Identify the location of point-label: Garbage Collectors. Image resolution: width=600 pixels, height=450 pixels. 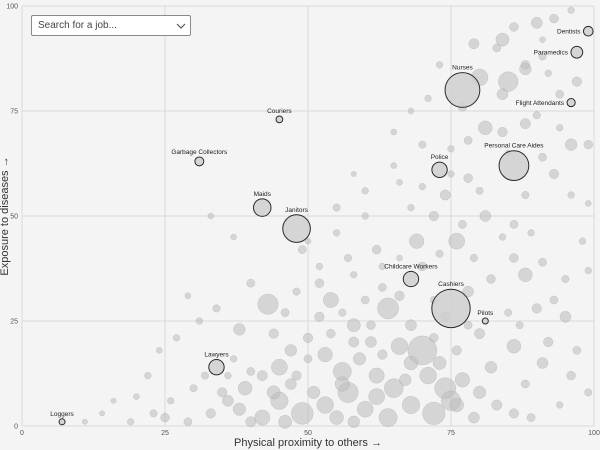
(199, 152).